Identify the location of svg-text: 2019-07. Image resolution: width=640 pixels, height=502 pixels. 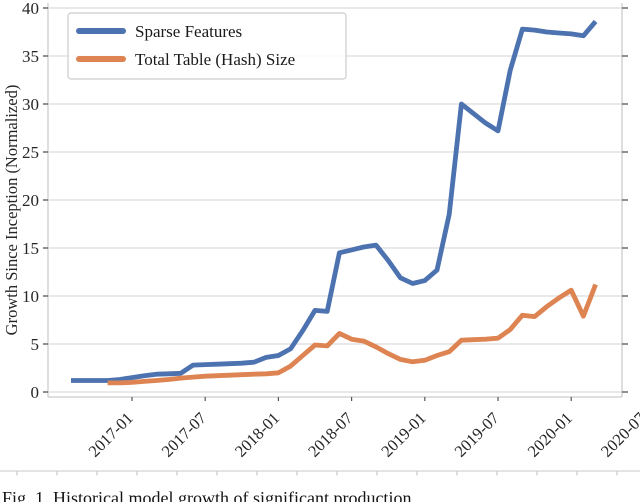
(477, 434).